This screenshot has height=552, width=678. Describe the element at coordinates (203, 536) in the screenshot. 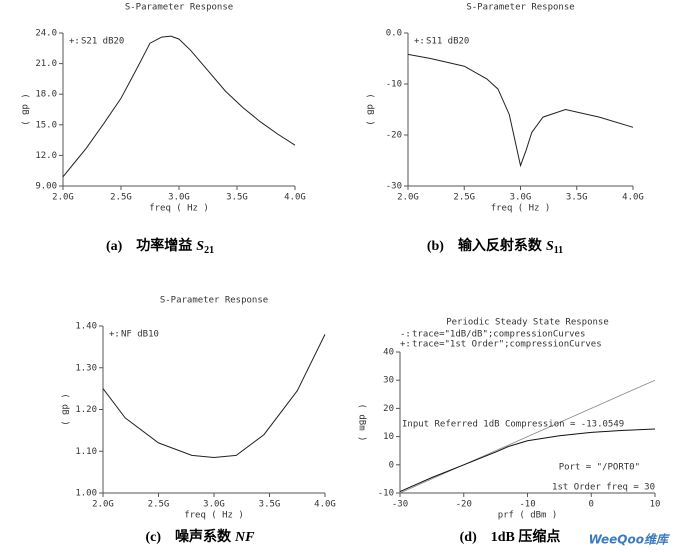

I see `caption-text: 噪声系数` at that location.